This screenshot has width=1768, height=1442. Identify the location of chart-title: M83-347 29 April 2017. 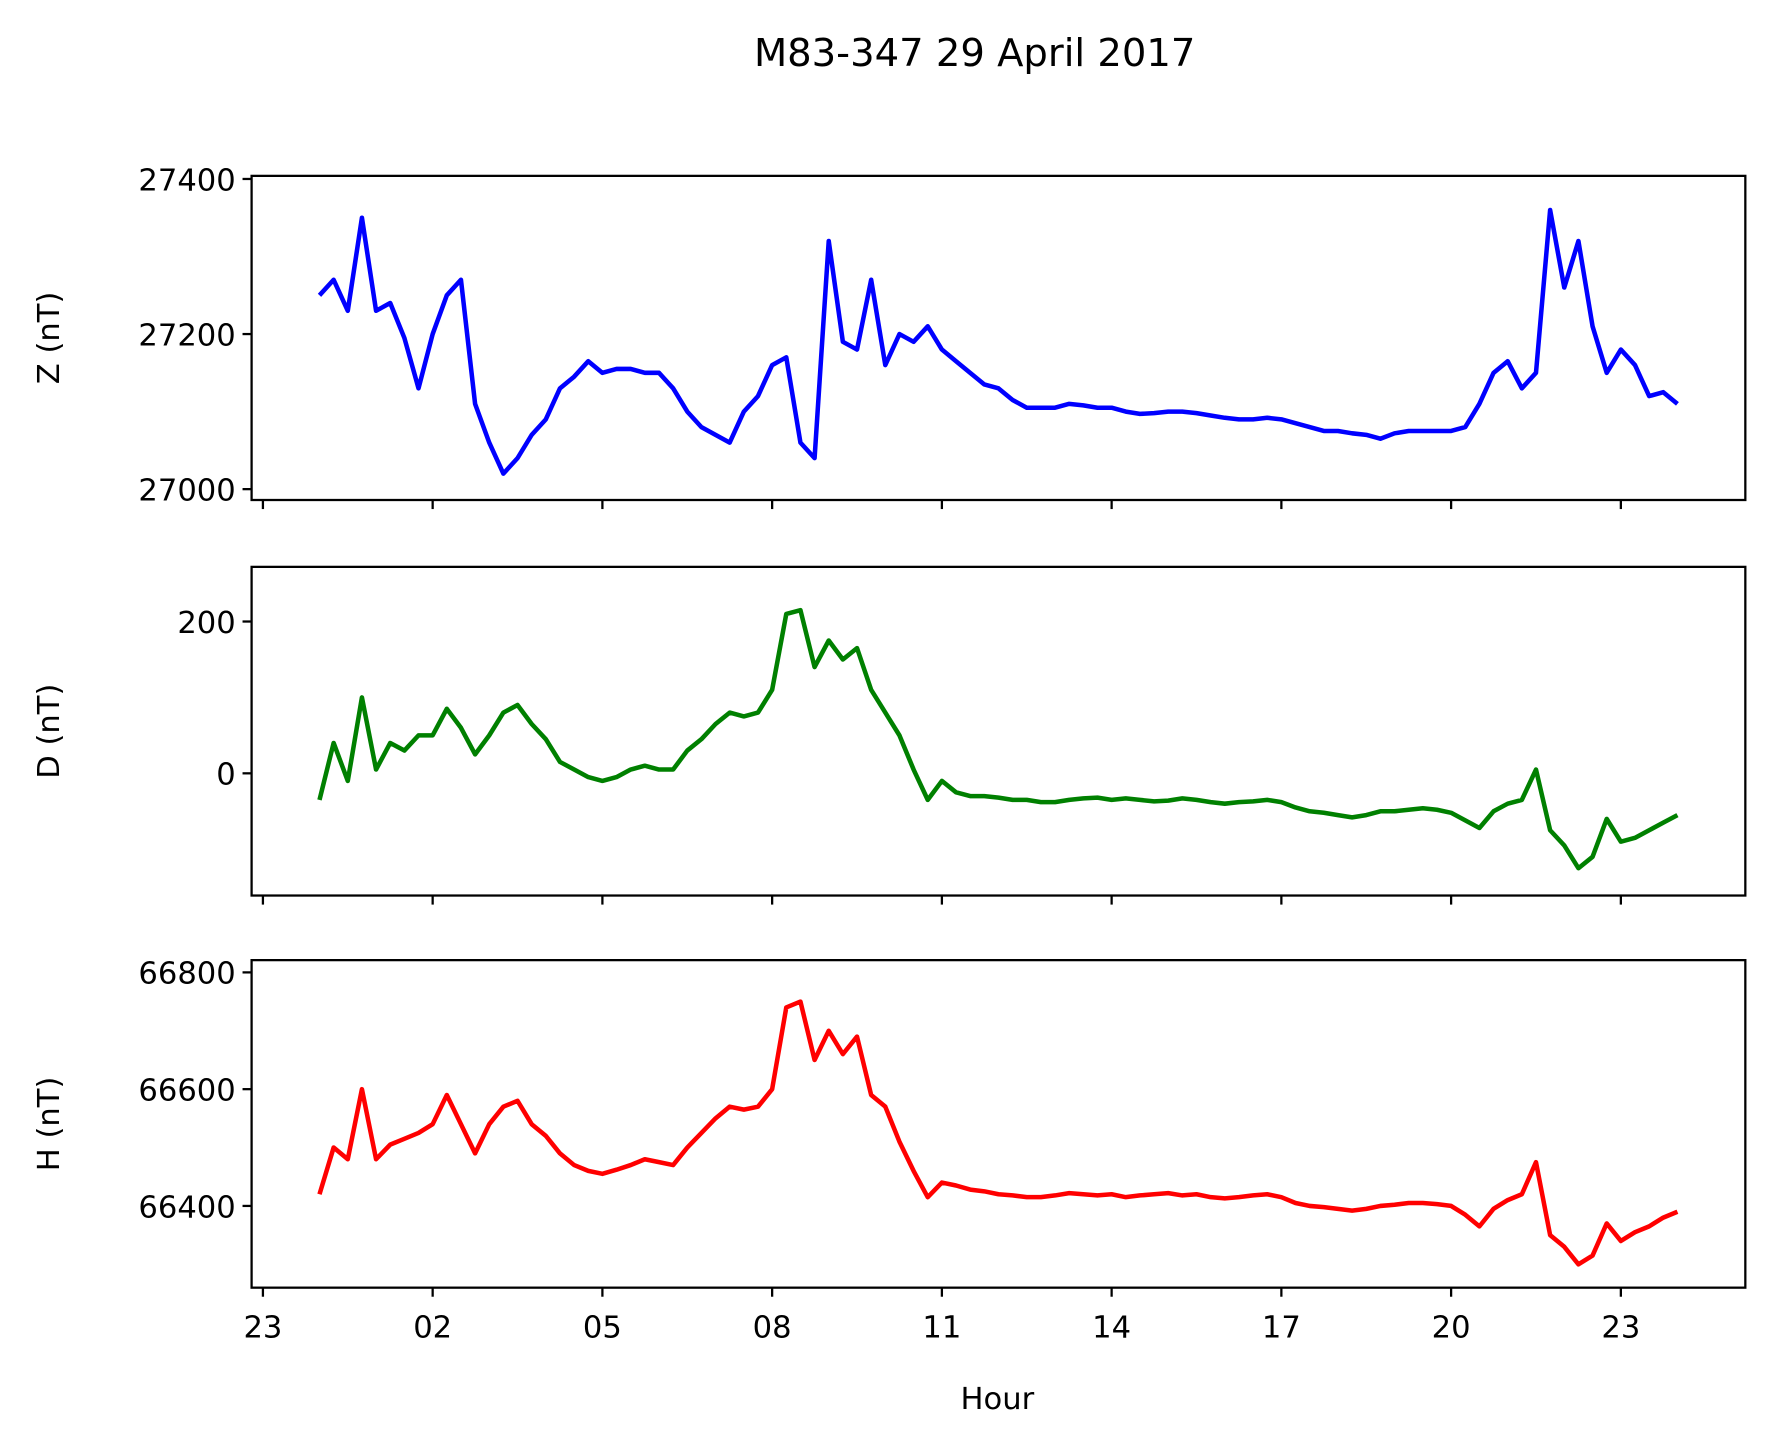
(974, 53).